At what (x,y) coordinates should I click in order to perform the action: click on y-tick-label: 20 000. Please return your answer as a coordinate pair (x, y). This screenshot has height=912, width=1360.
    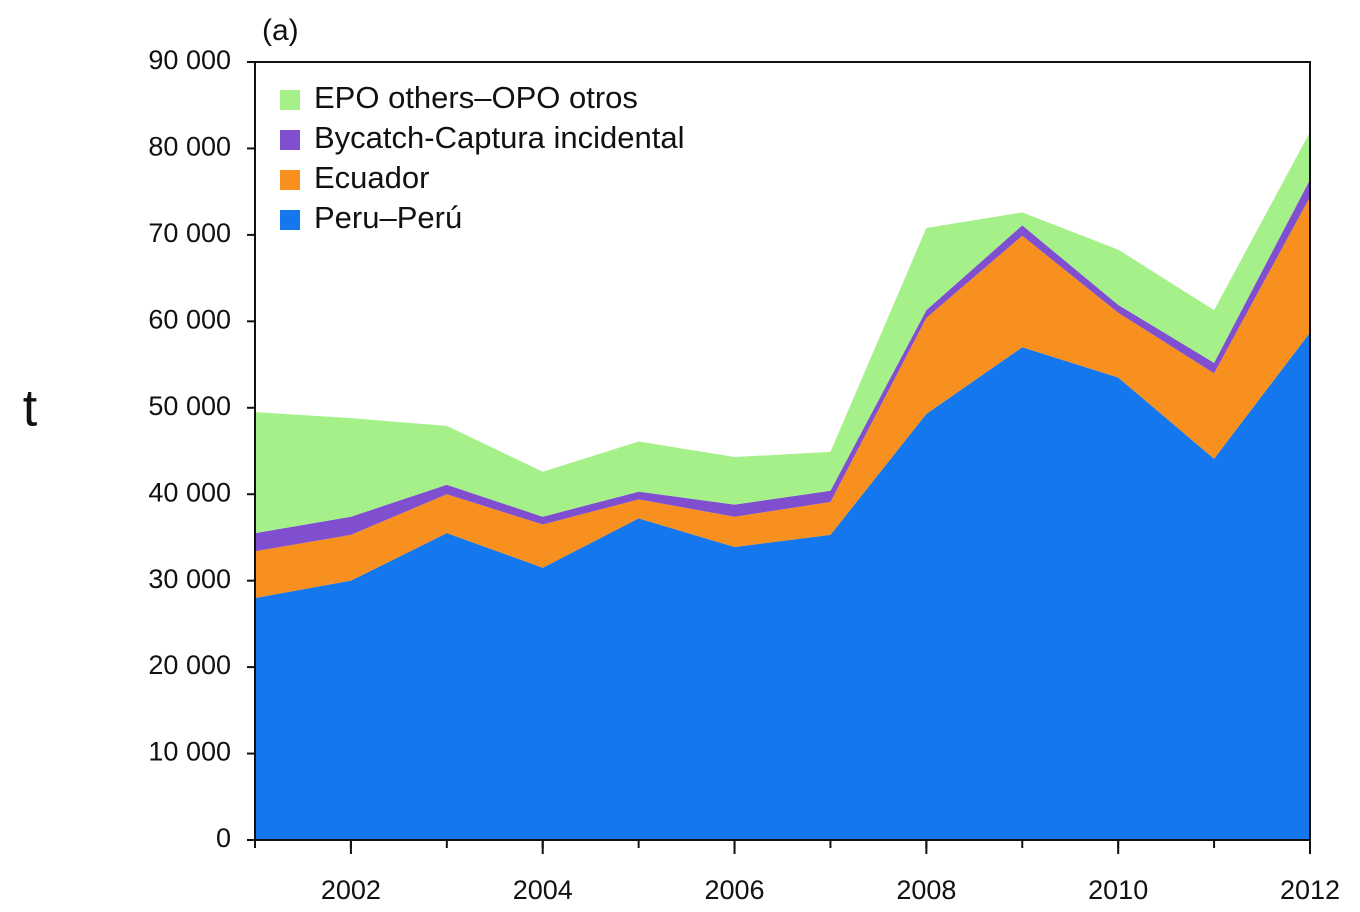
    Looking at the image, I should click on (189, 665).